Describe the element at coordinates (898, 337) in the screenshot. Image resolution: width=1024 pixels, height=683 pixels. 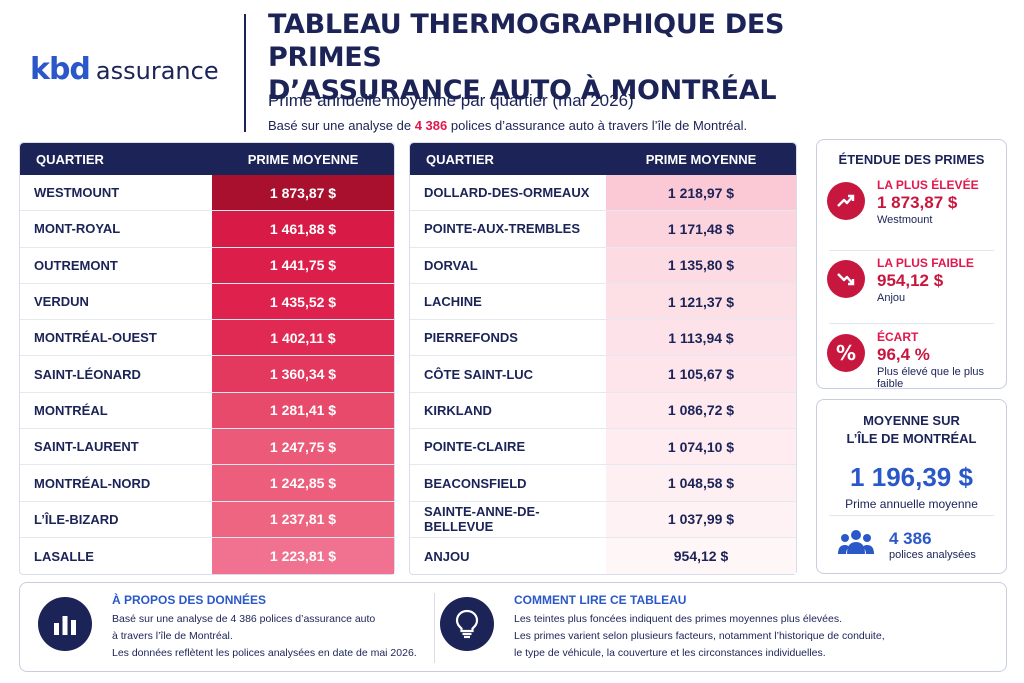
I see `gap-label: ÉCART` at that location.